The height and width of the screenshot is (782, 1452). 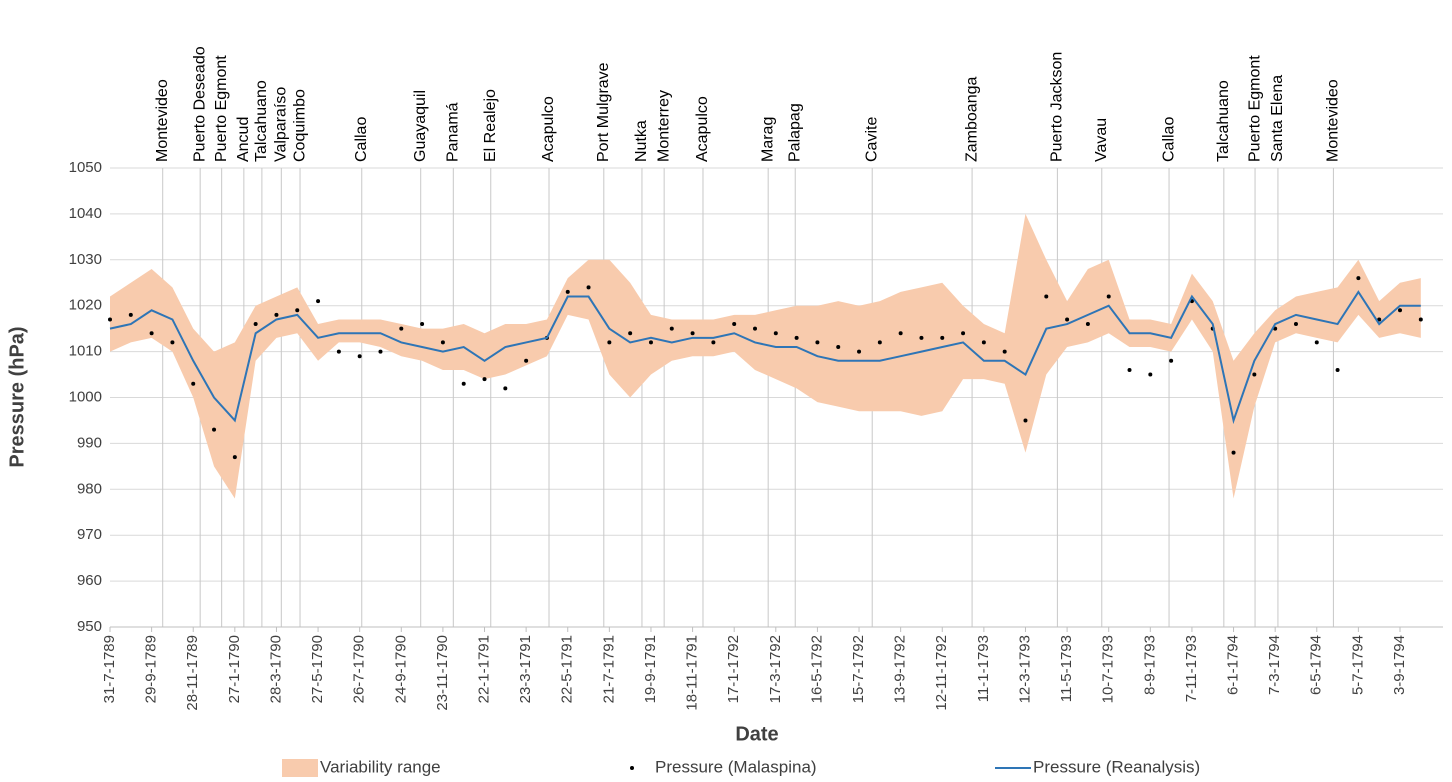 What do you see at coordinates (1149, 665) in the screenshot?
I see `x-tick-label: 8-9-1793` at bounding box center [1149, 665].